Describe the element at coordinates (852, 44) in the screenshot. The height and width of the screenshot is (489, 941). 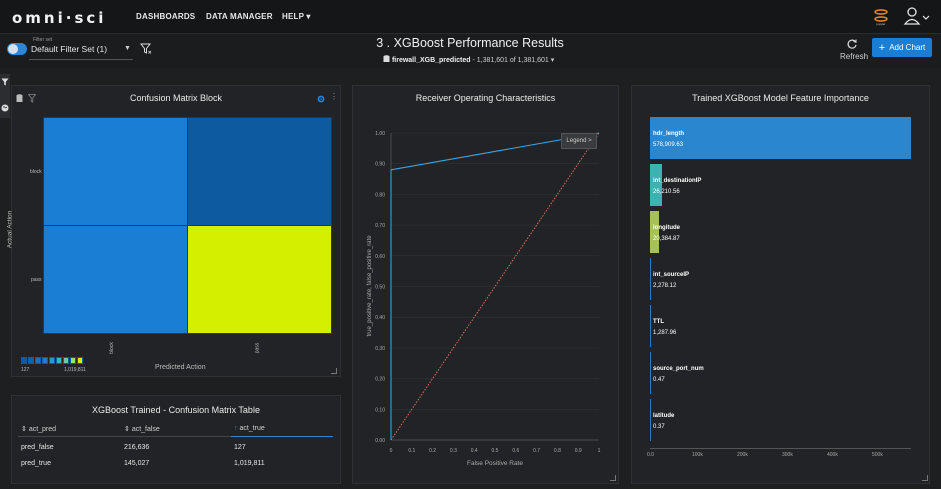
I see `refresh-icon` at that location.